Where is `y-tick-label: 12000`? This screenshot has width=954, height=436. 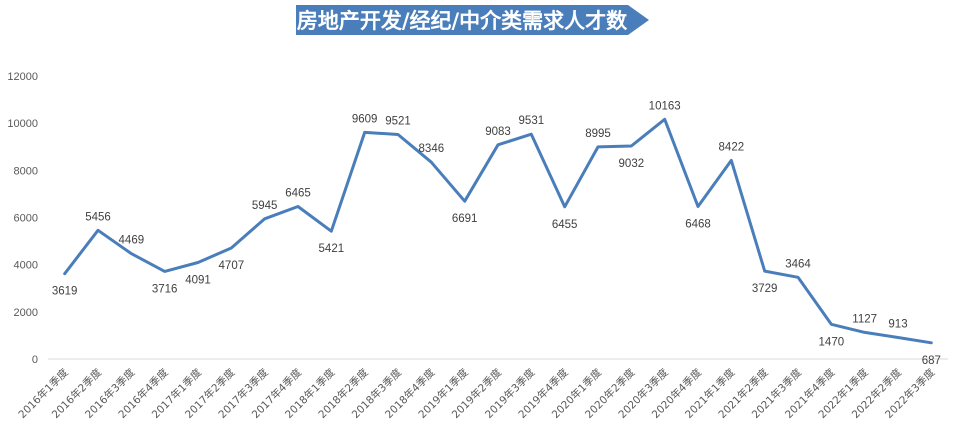
y-tick-label: 12000 is located at coordinates (22, 77).